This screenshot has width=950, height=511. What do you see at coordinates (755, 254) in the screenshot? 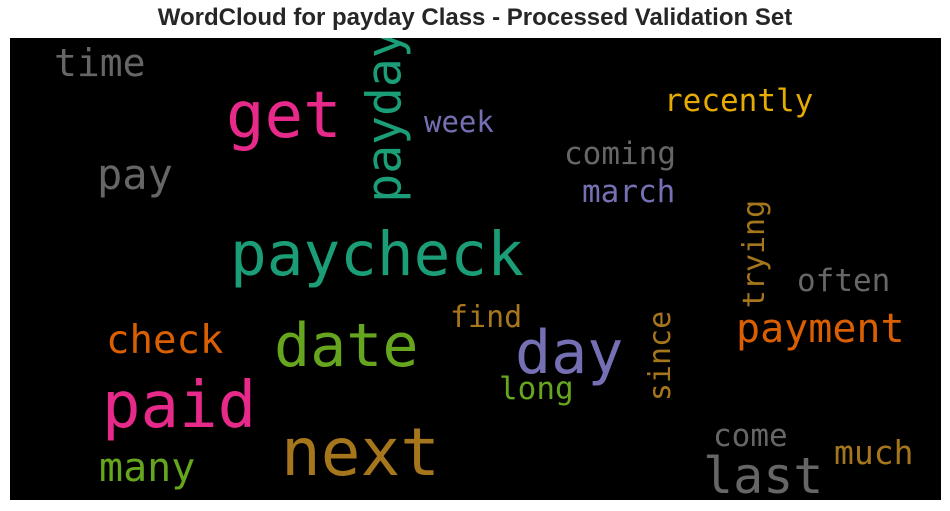
I see `word-trying: trying` at bounding box center [755, 254].